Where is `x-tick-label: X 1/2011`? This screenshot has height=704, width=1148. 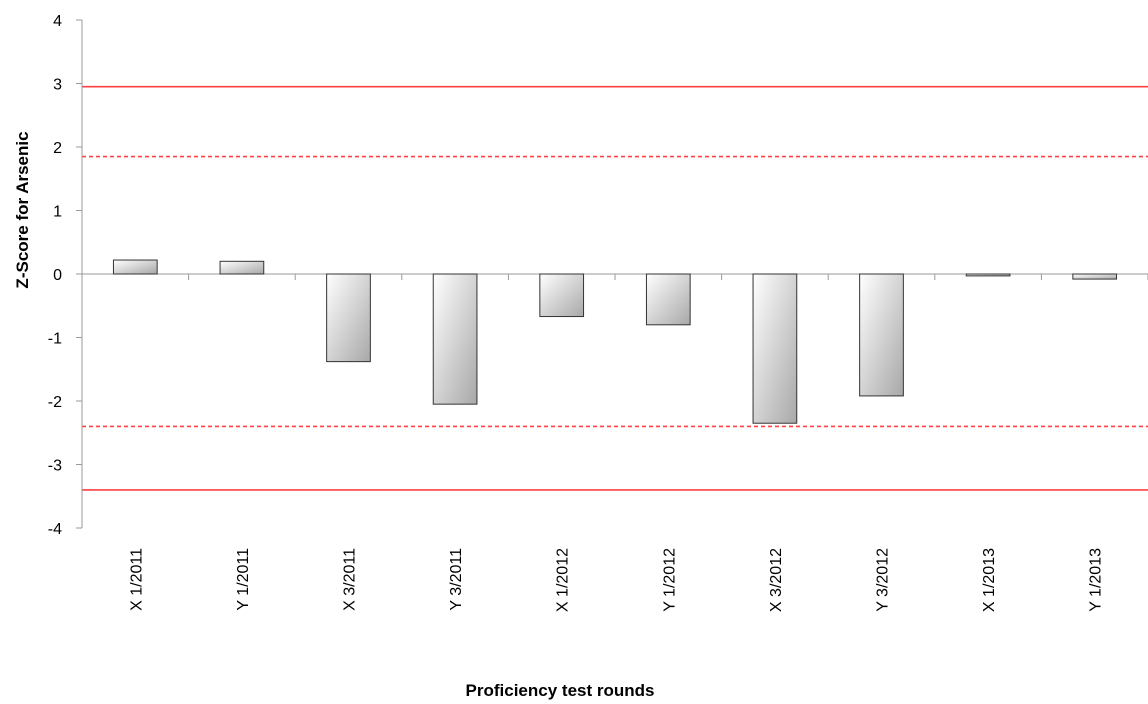
x-tick-label: X 1/2011 is located at coordinates (136, 579).